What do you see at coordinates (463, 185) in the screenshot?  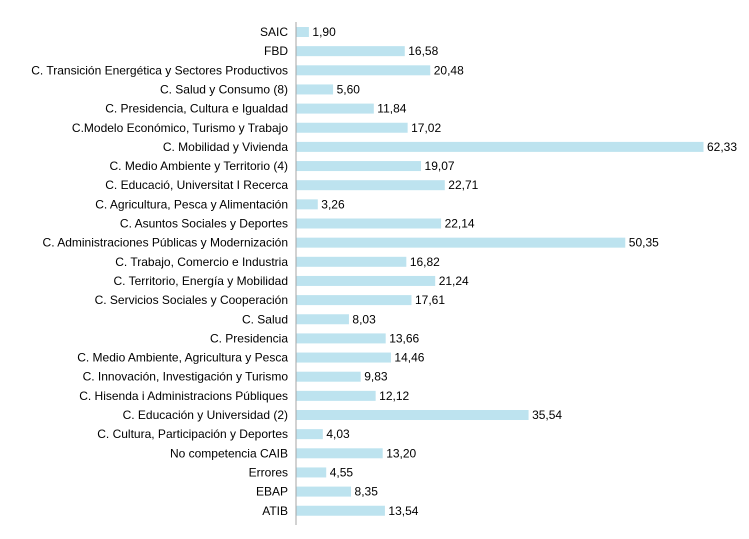 I see `value-label-8: 22,71` at bounding box center [463, 185].